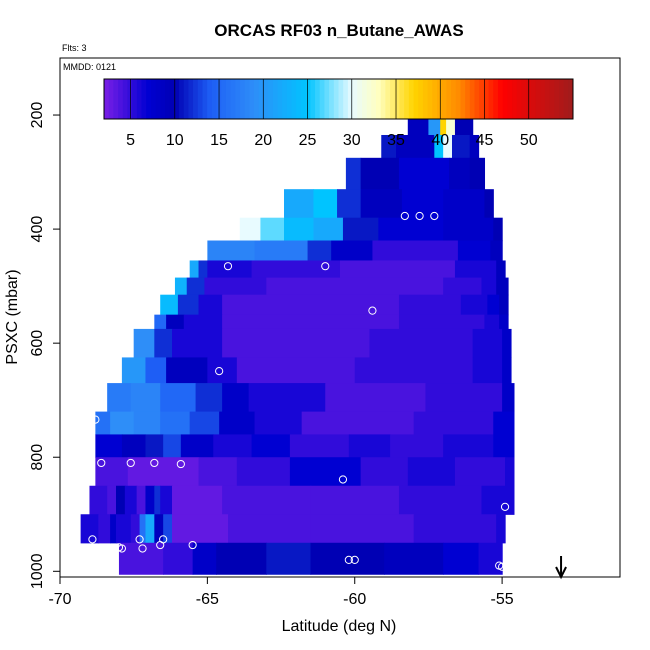  Describe the element at coordinates (502, 599) in the screenshot. I see `x-tick-label-3: -55` at that location.